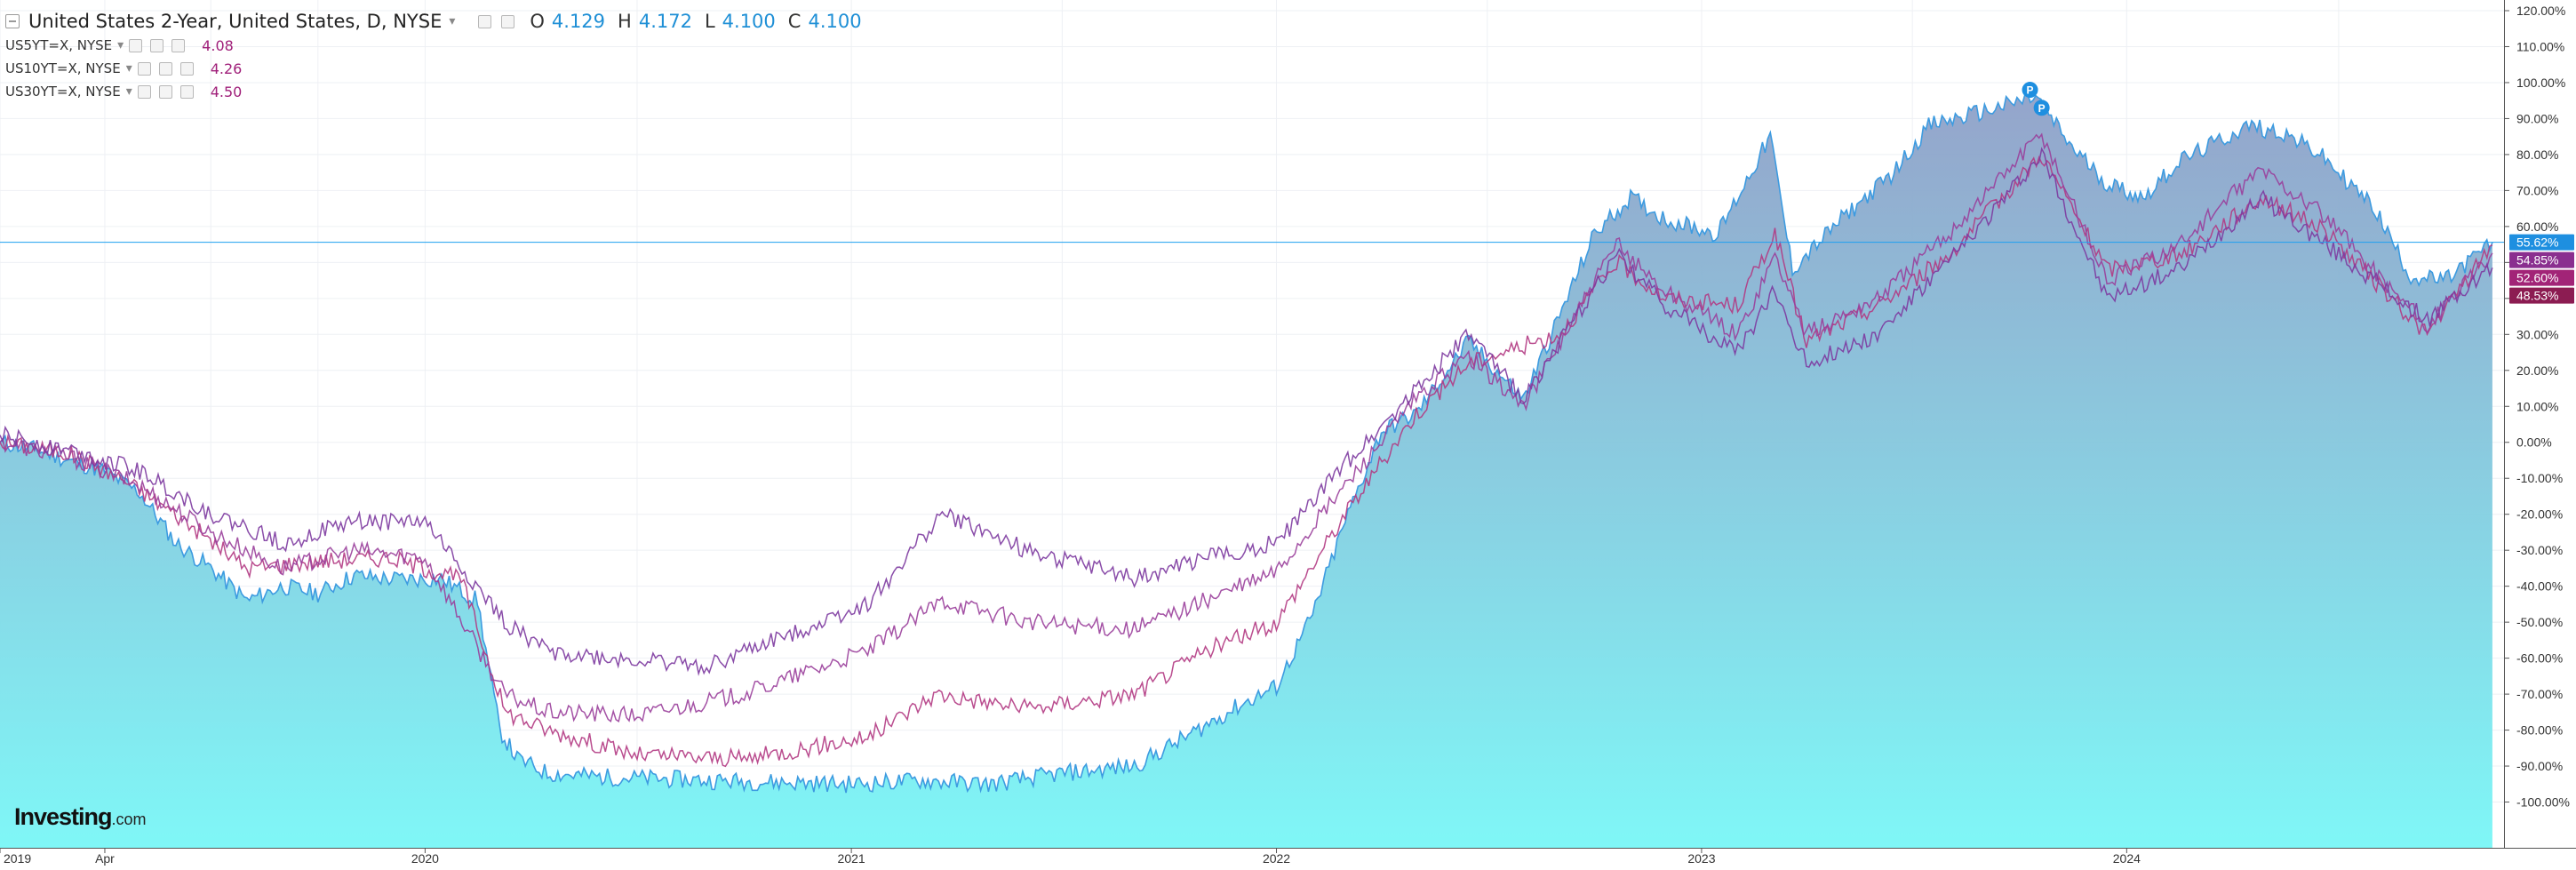 The image size is (2576, 870). I want to click on logo-main-text: Investing, so click(63, 816).